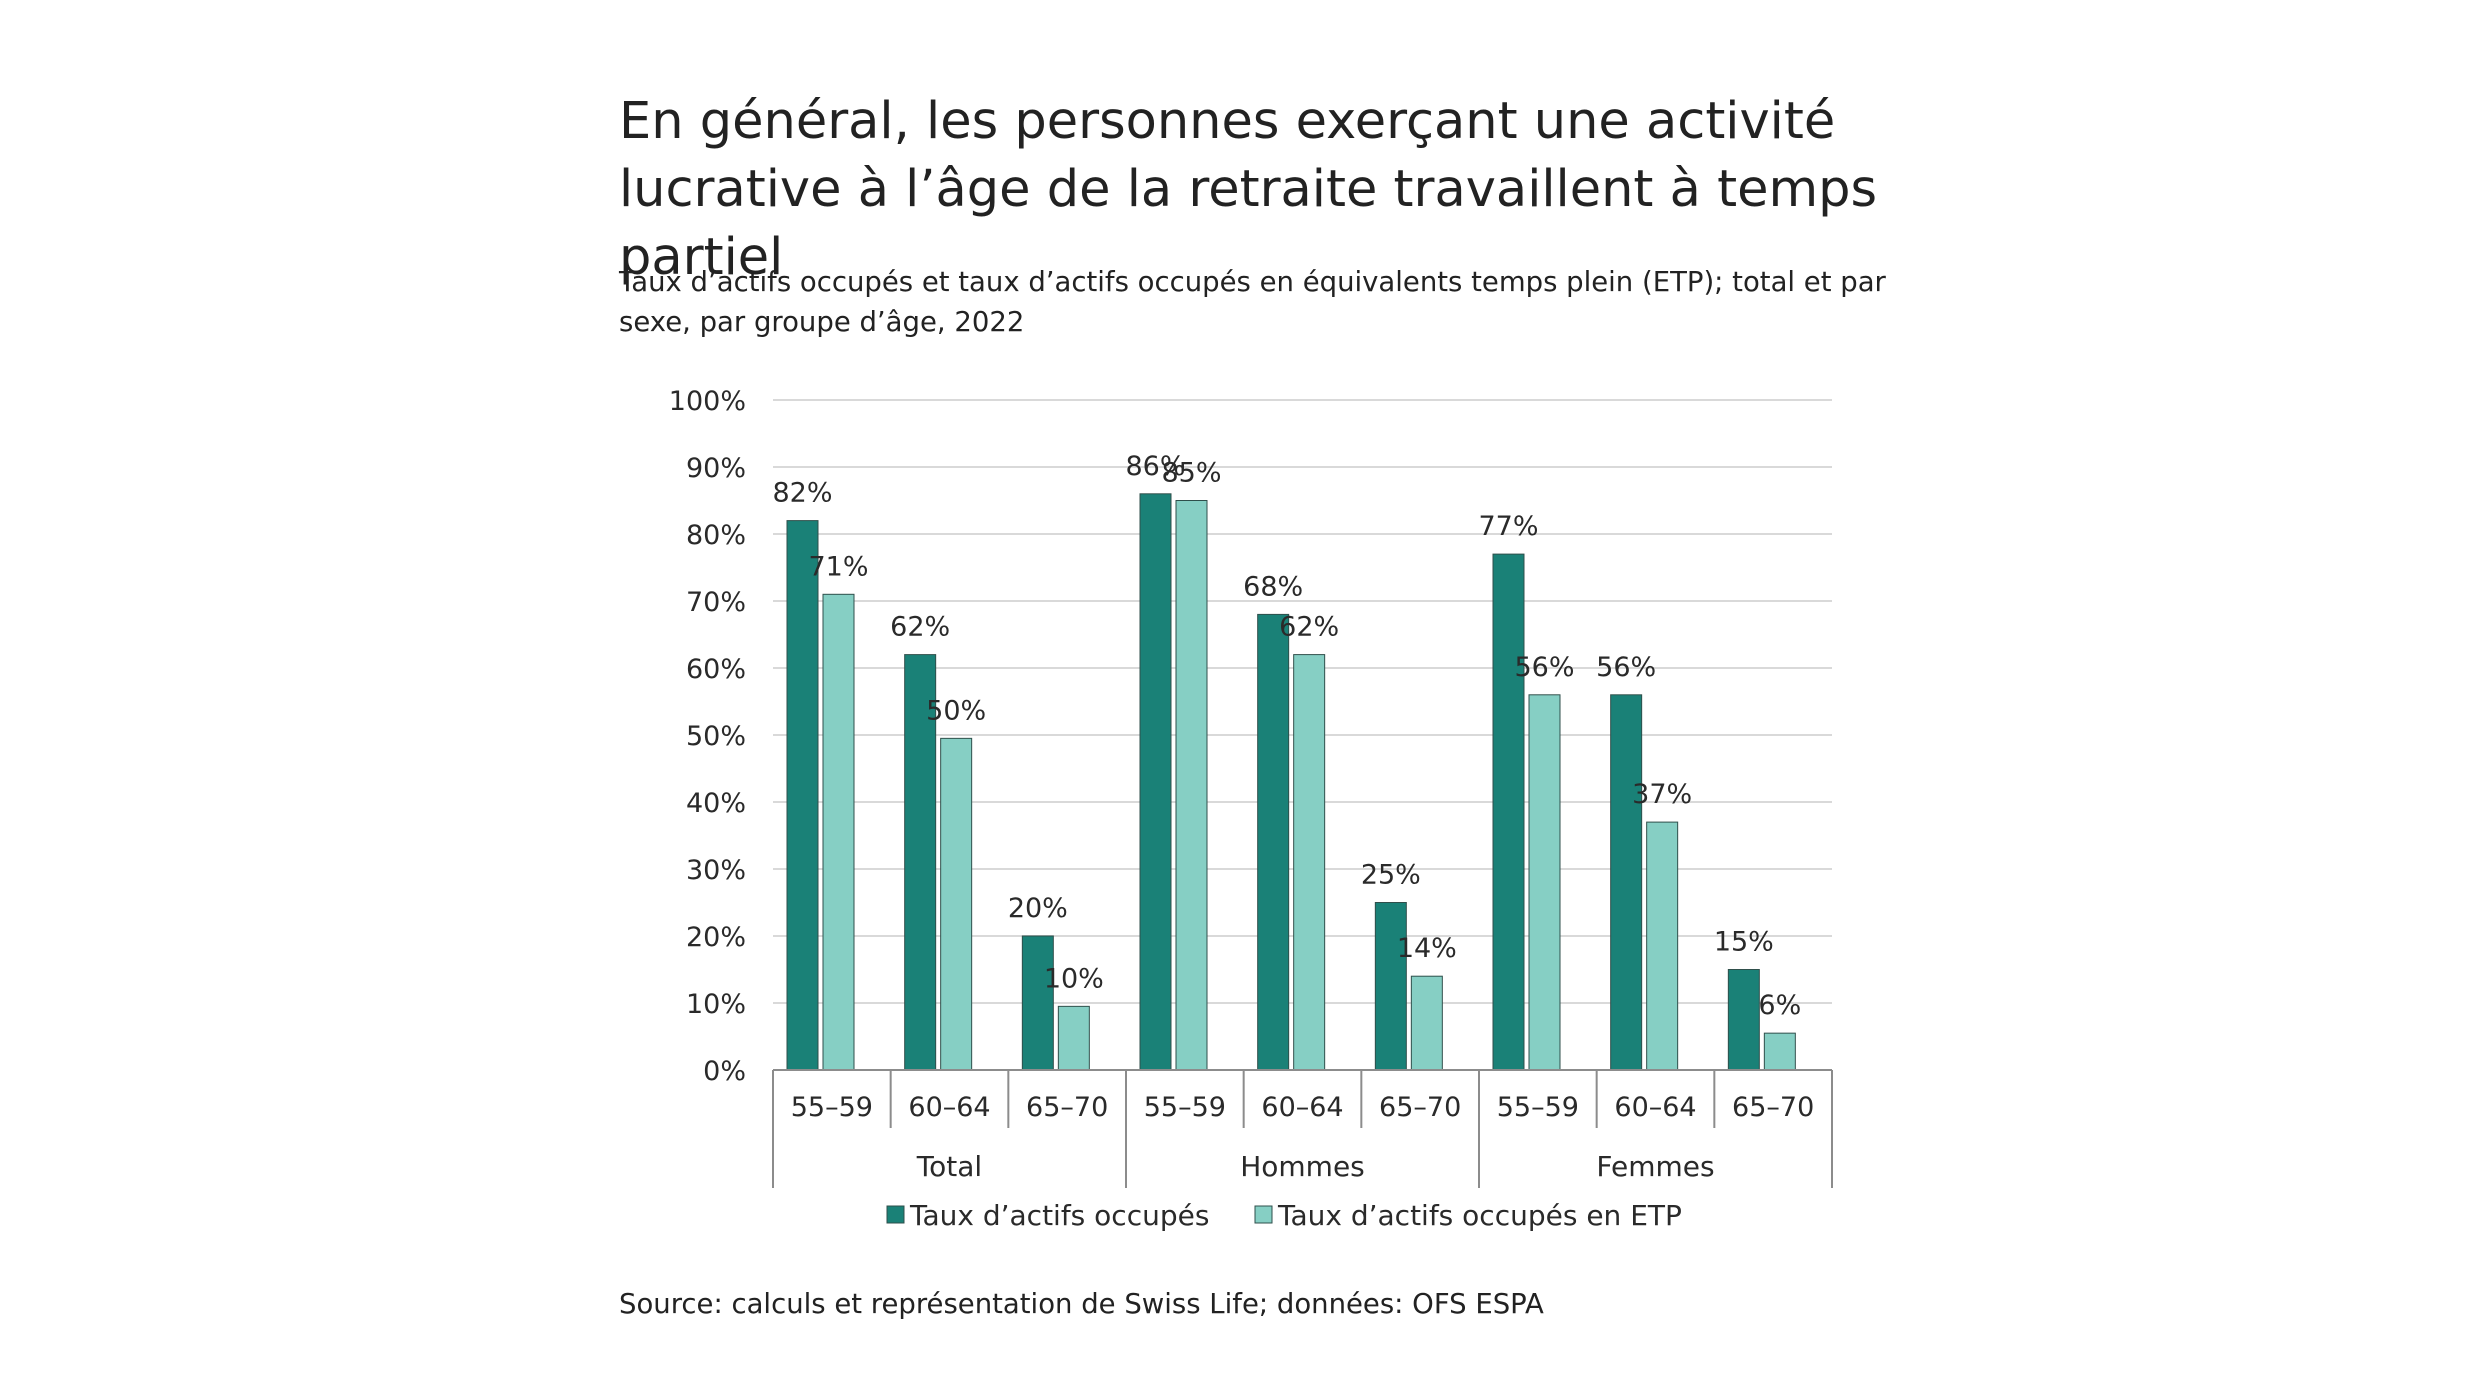 This screenshot has height=1395, width=2480. I want to click on y-tick-label: 30%, so click(716, 870).